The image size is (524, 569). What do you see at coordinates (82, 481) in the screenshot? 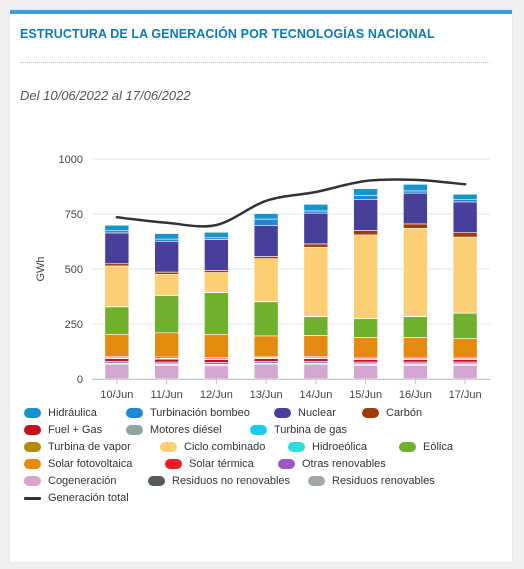
I see `legend-label: Cogeneración` at bounding box center [82, 481].